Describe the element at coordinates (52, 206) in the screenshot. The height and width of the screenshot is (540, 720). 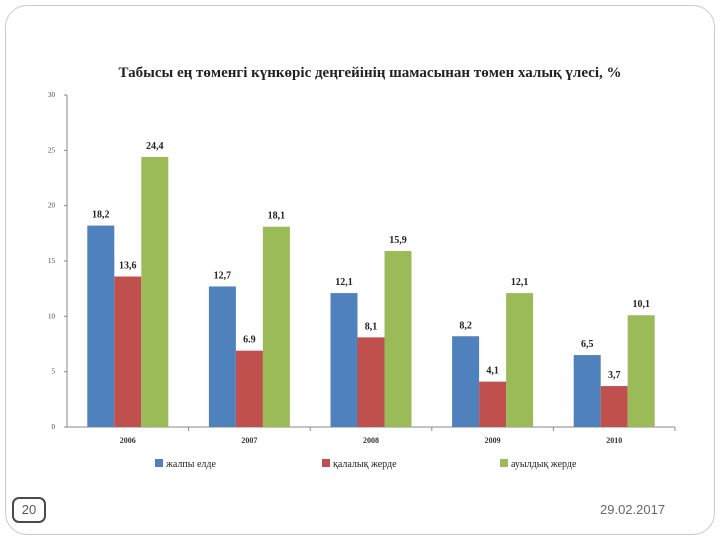
I see `y-tick-label: 20` at that location.